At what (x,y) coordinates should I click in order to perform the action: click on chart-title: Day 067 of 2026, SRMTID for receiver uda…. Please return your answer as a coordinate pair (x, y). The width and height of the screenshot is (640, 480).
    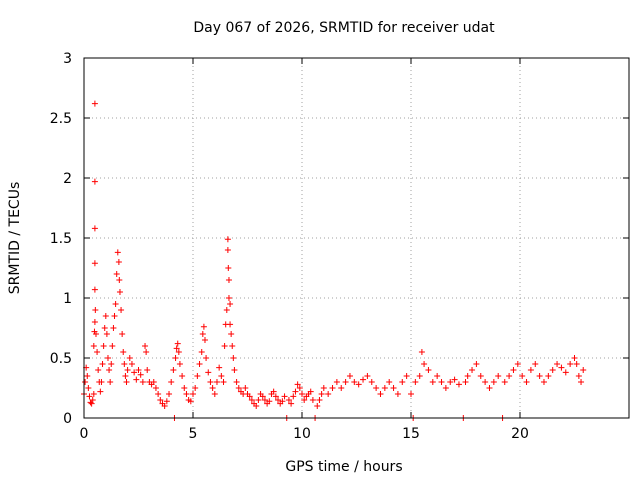
    Looking at the image, I should click on (344, 28).